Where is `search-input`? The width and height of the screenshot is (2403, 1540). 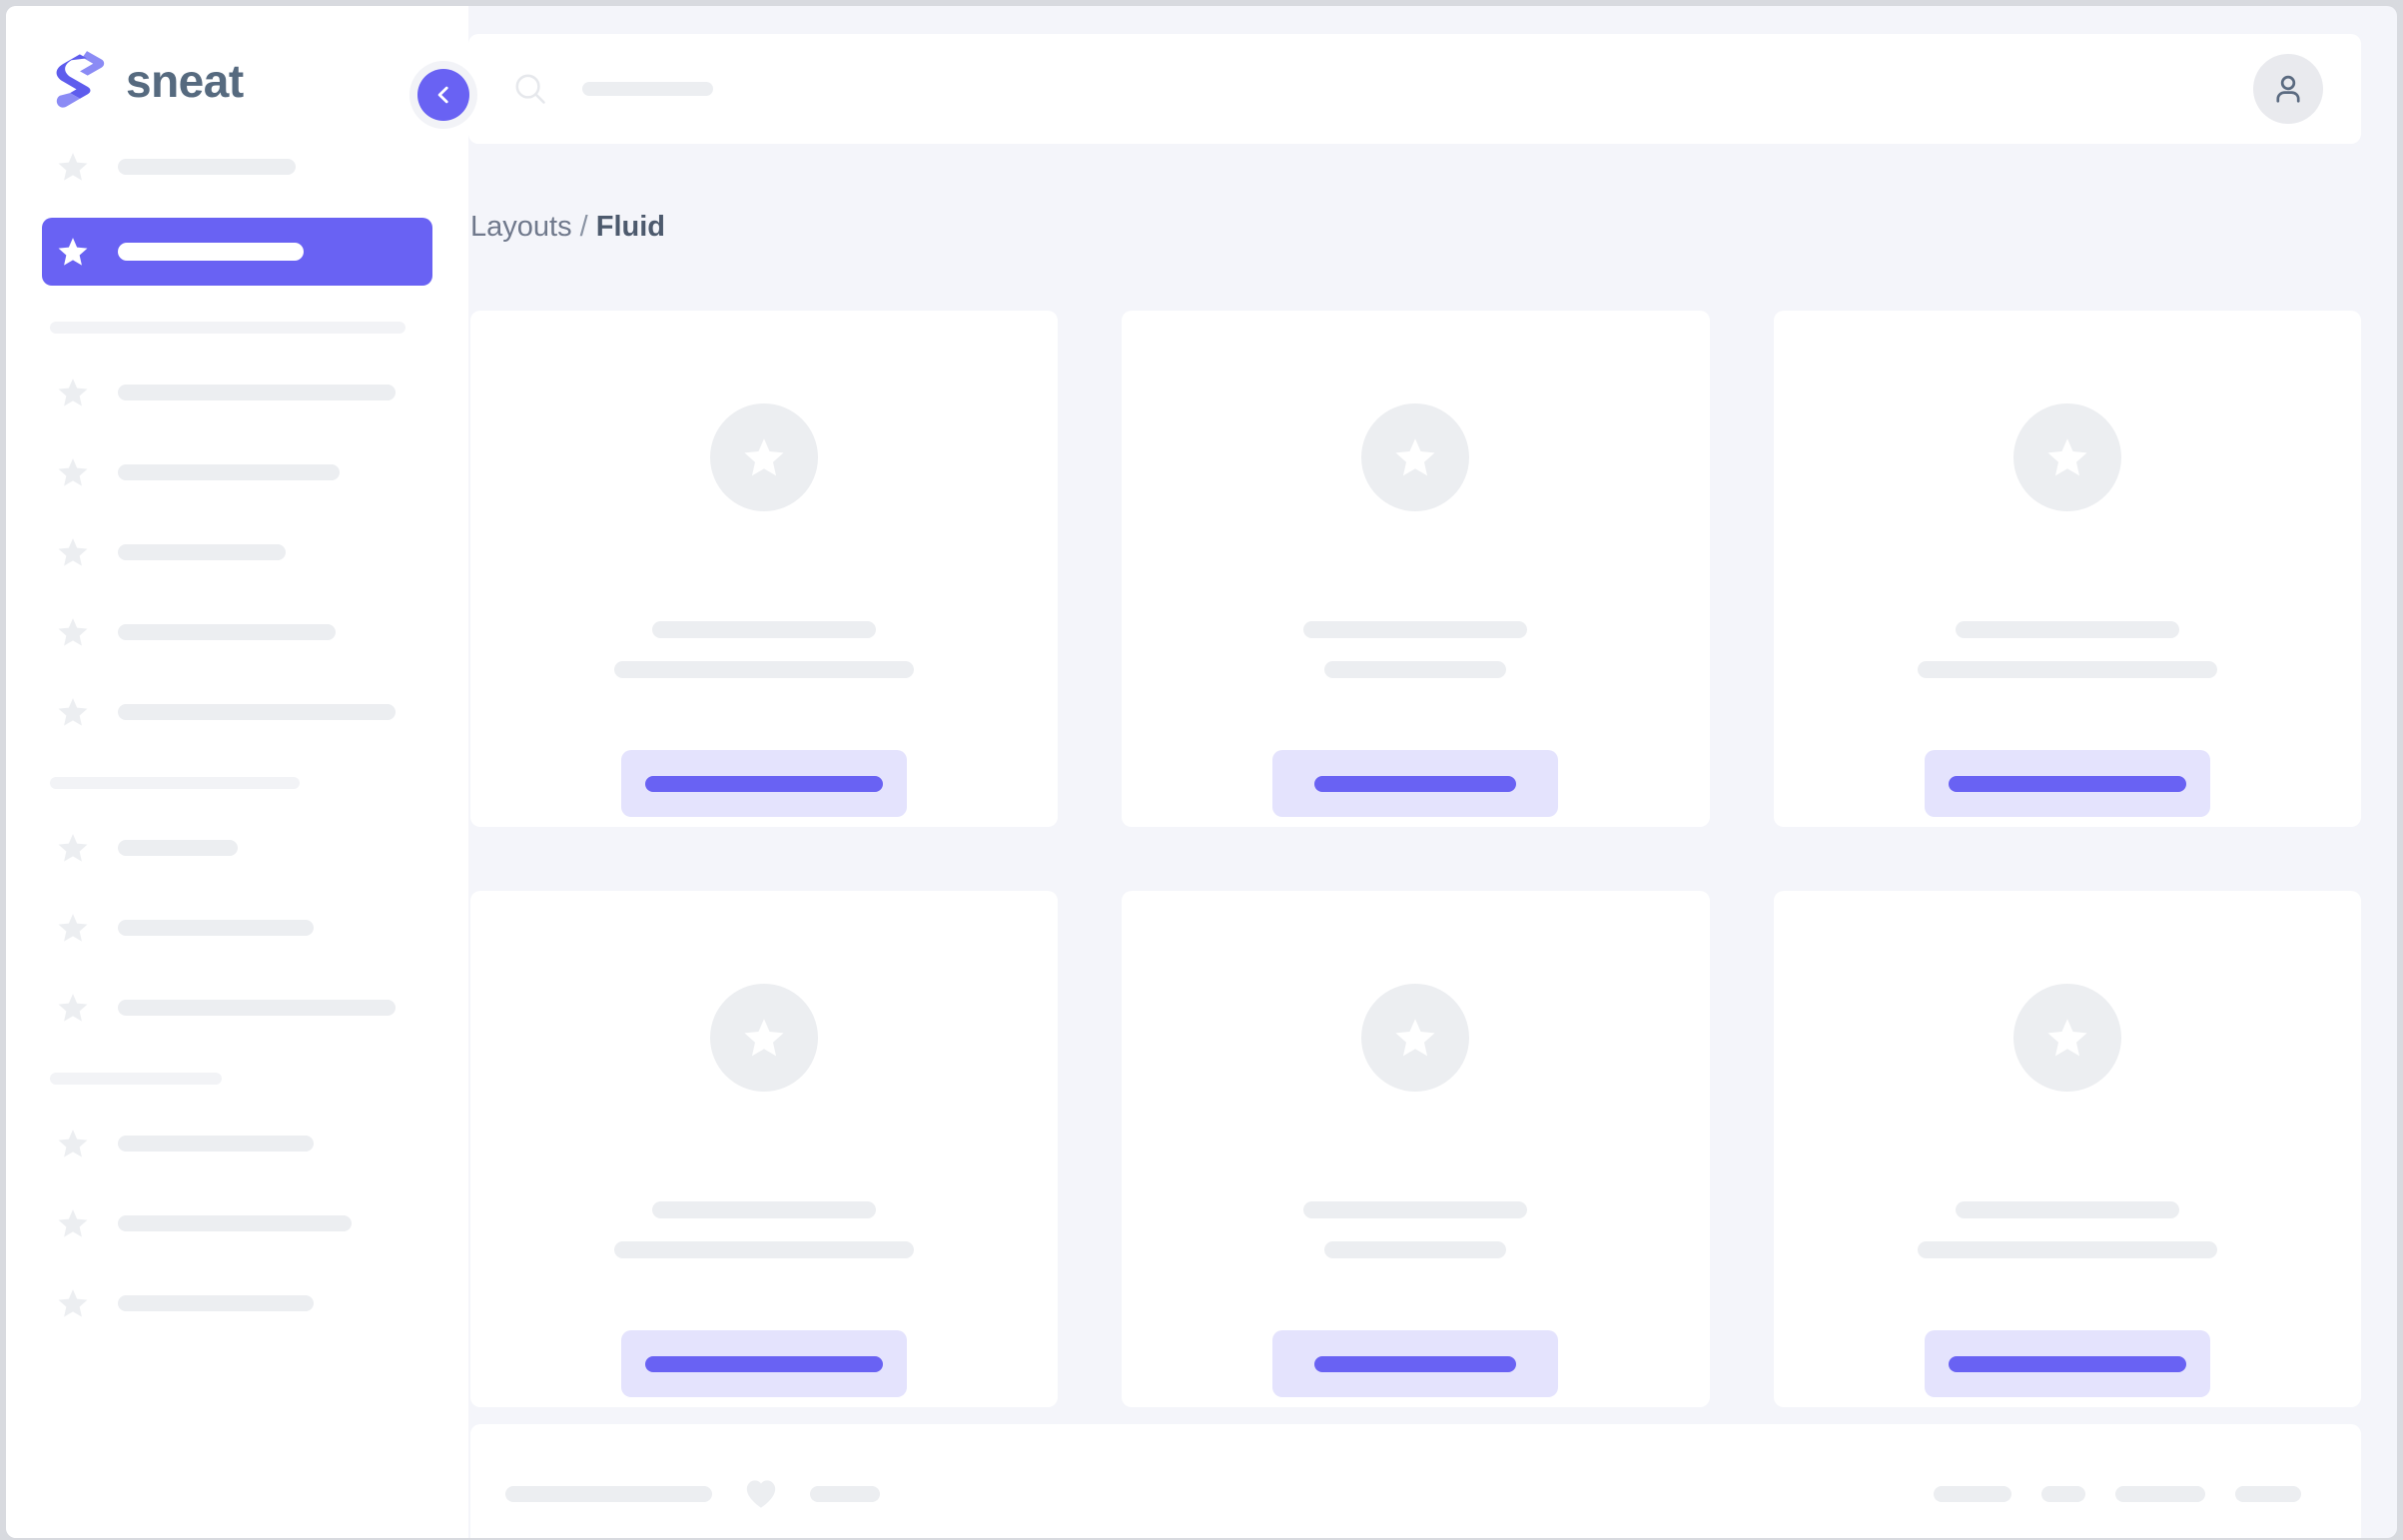 search-input is located at coordinates (1382, 89).